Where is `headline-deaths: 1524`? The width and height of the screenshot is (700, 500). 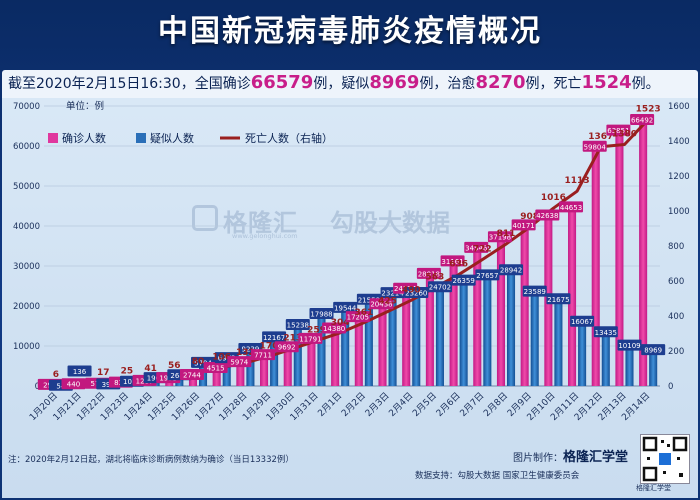
headline-deaths: 1524 is located at coordinates (606, 82).